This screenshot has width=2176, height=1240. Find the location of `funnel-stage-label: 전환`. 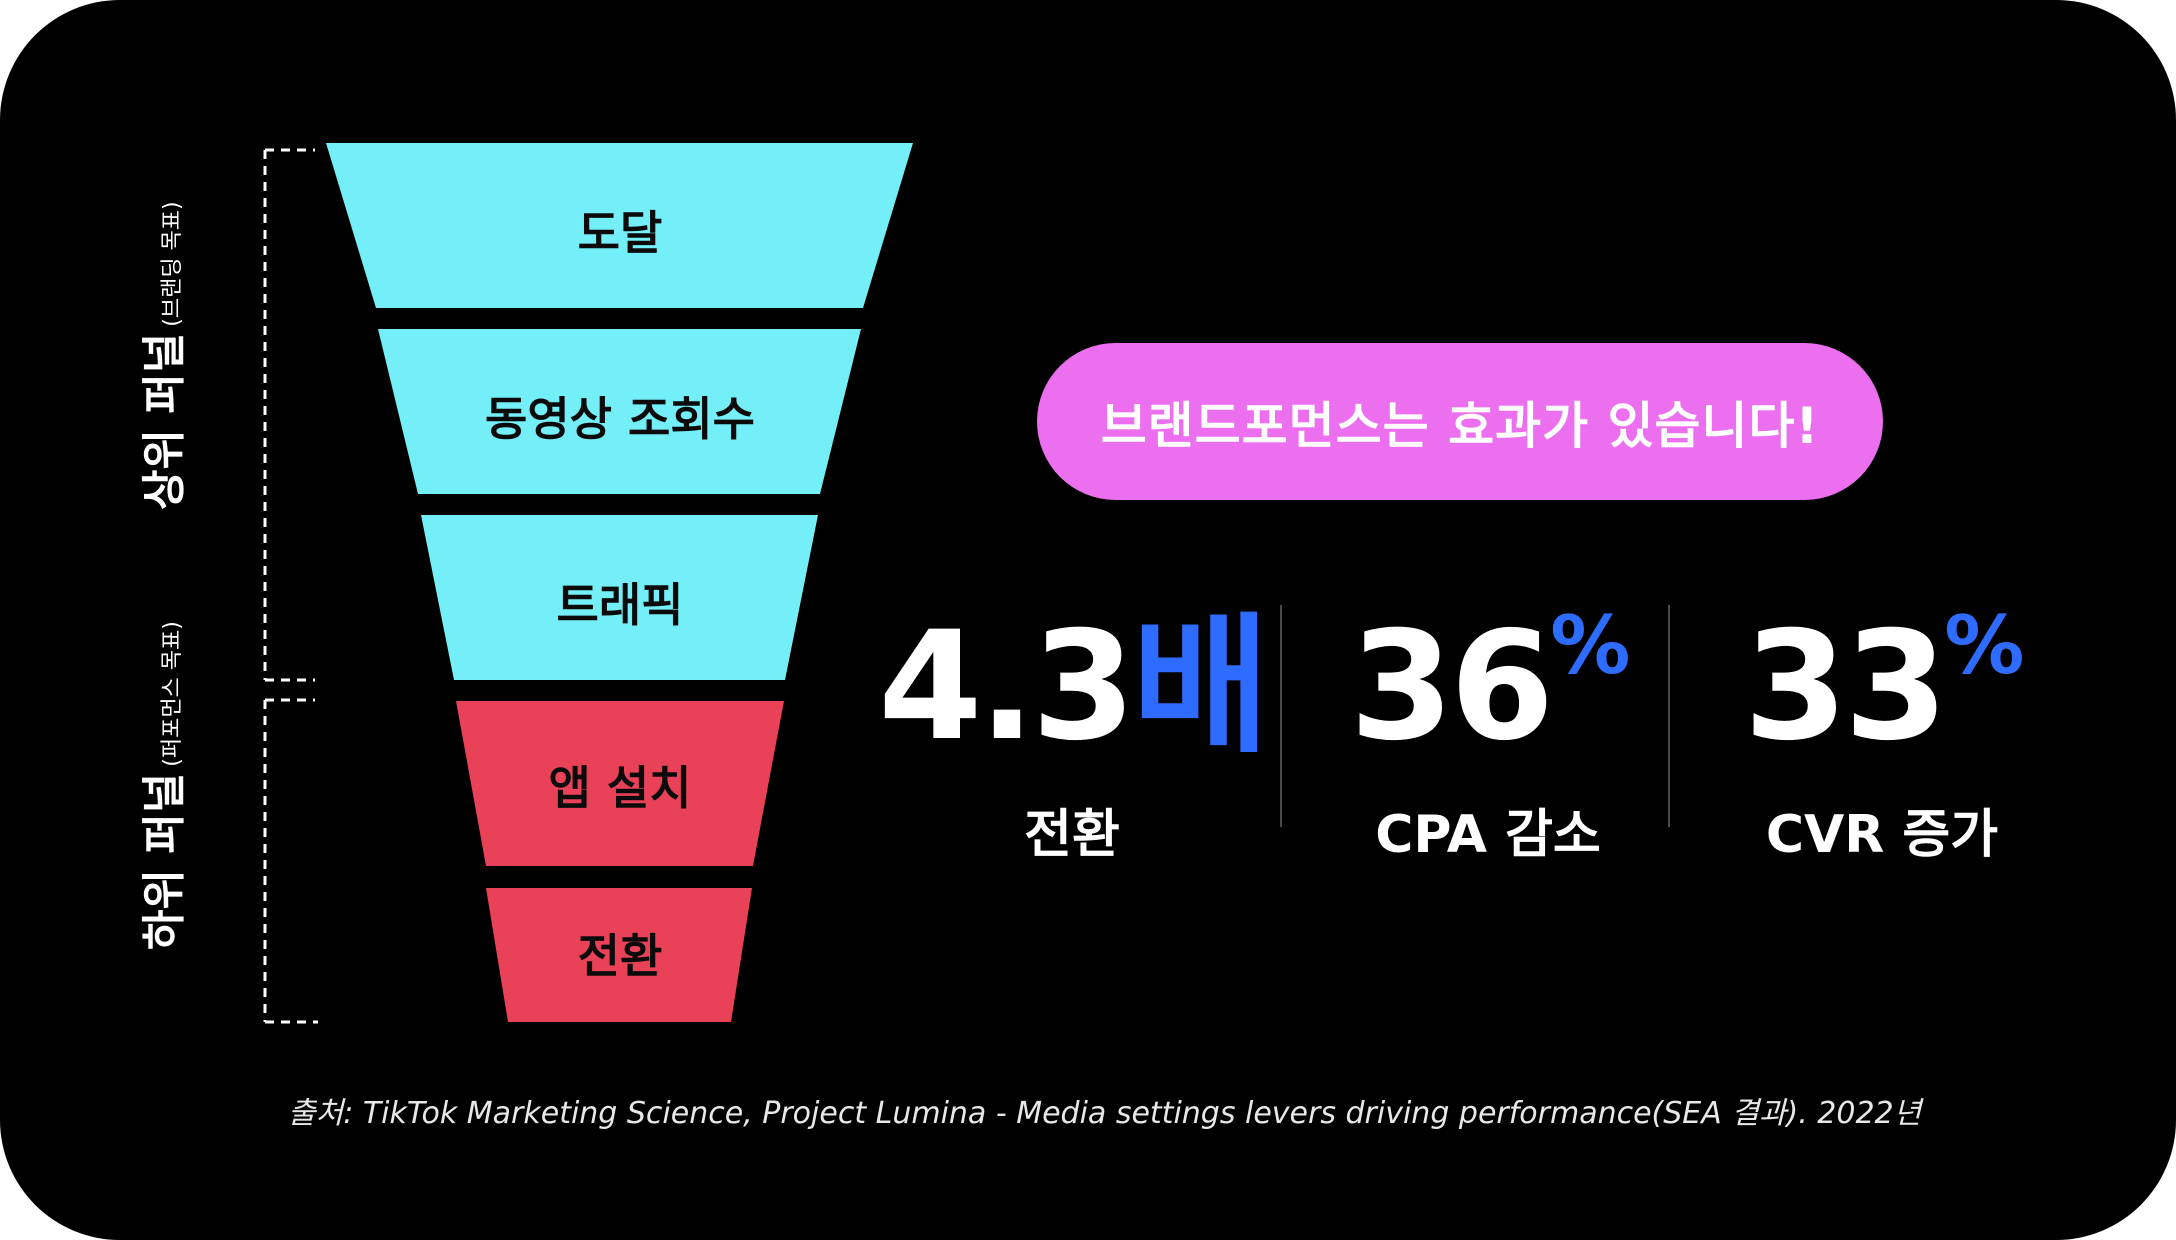

funnel-stage-label: 전환 is located at coordinates (620, 956).